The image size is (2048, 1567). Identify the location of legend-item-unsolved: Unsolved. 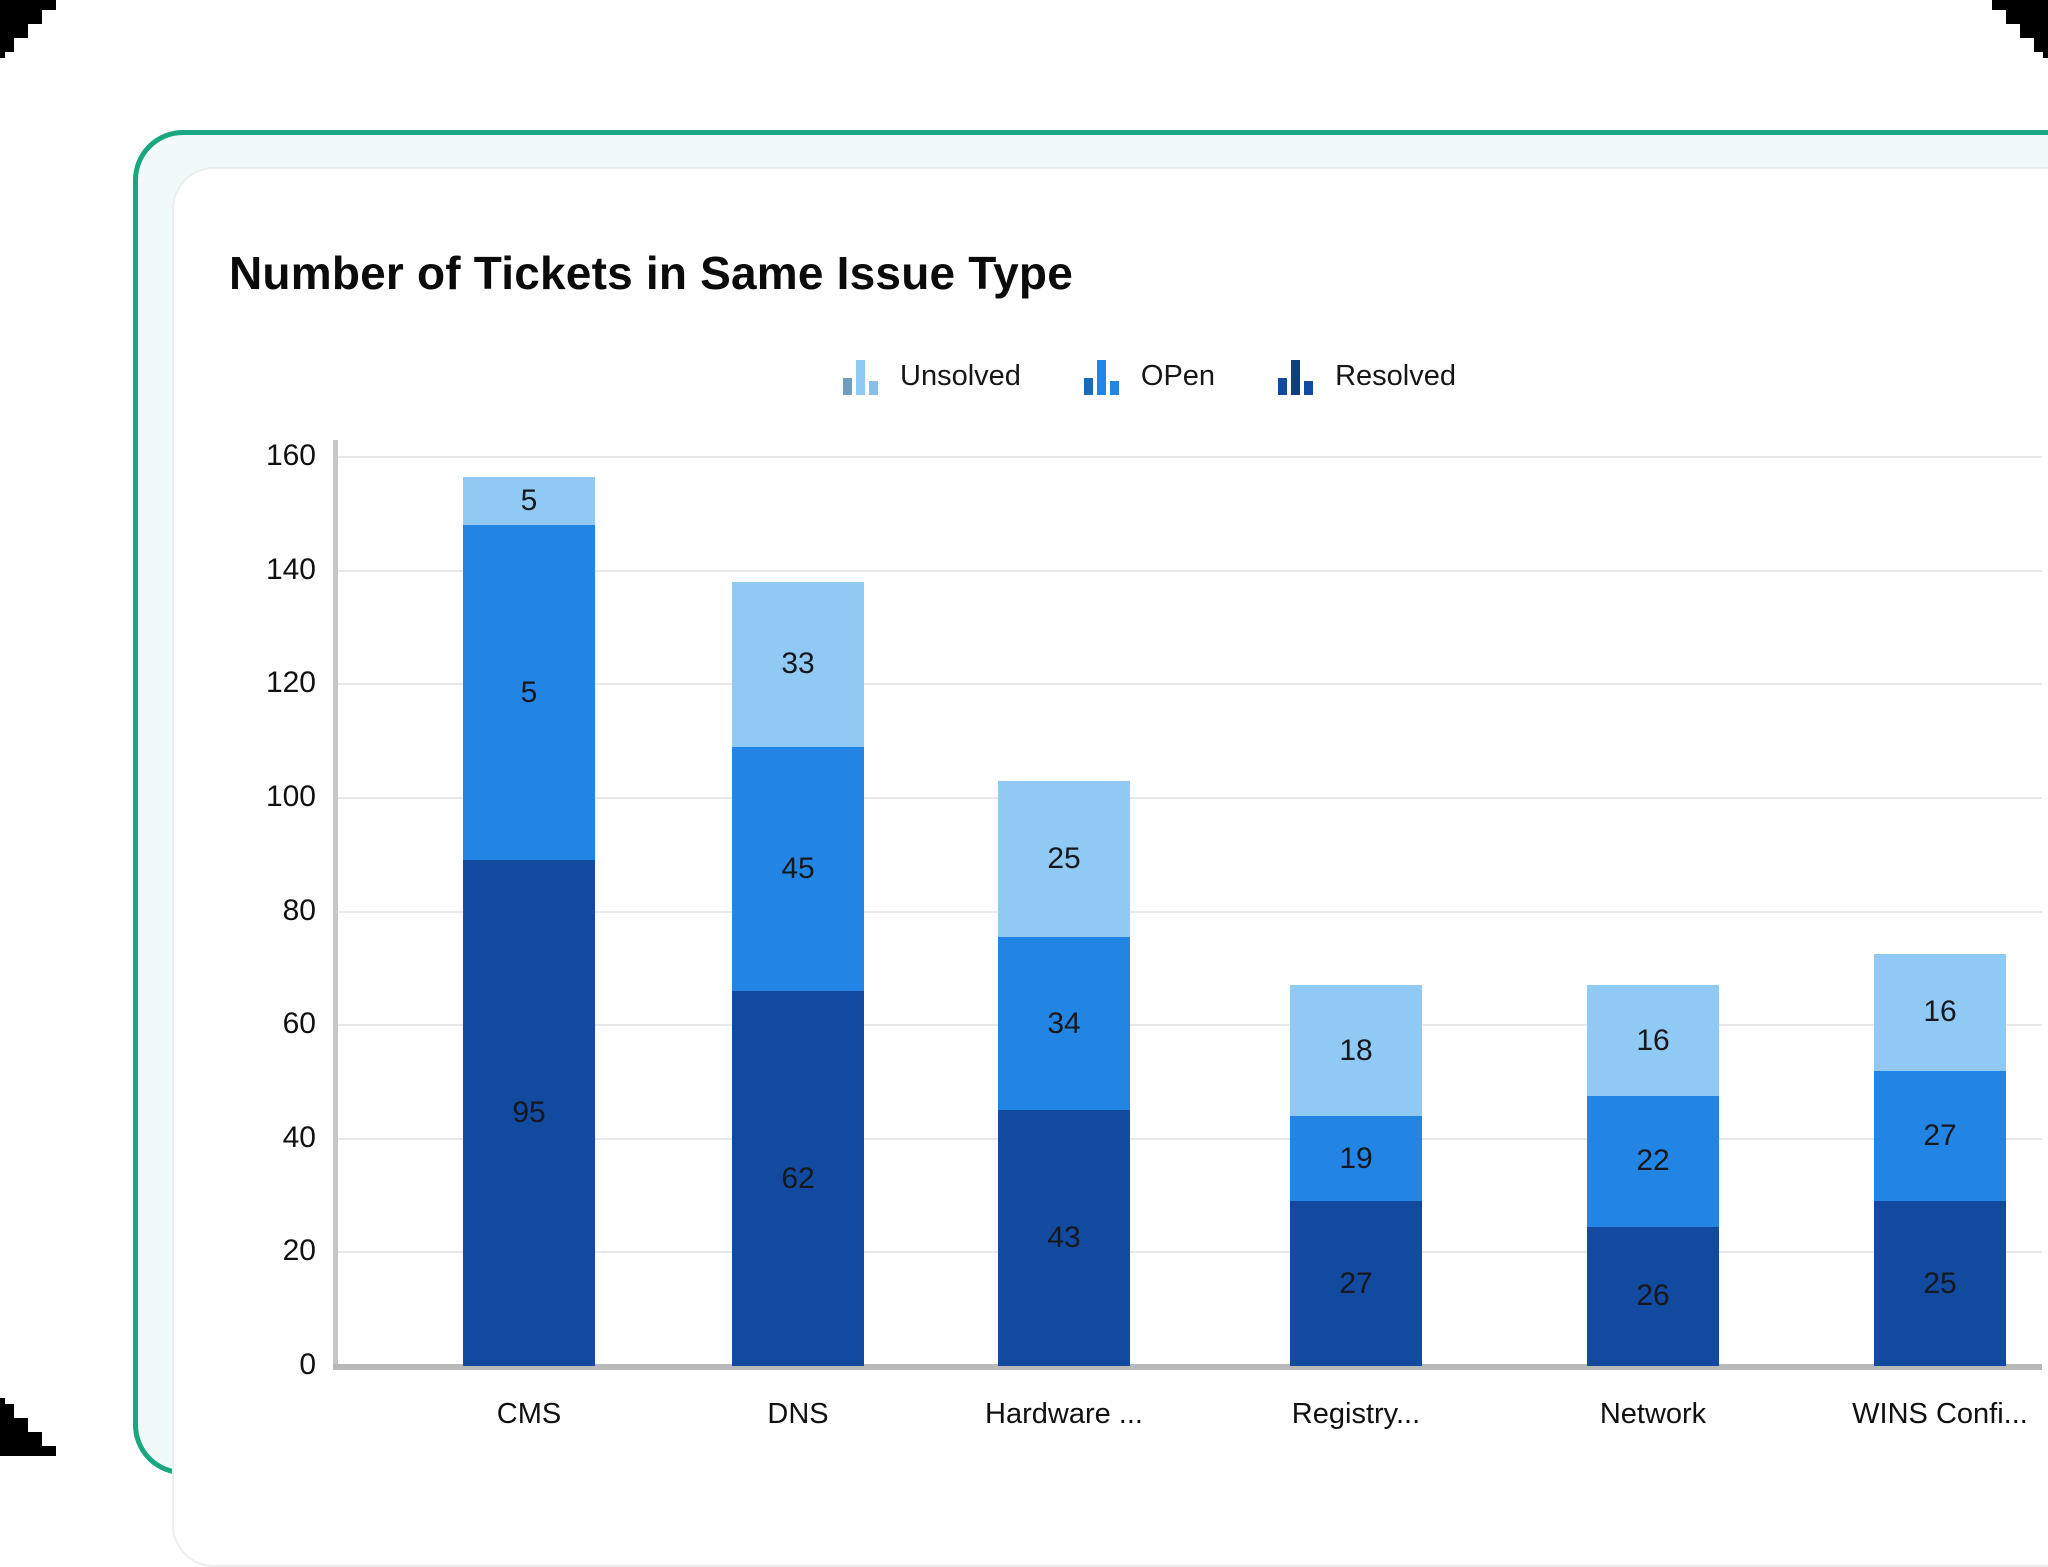
(931, 376).